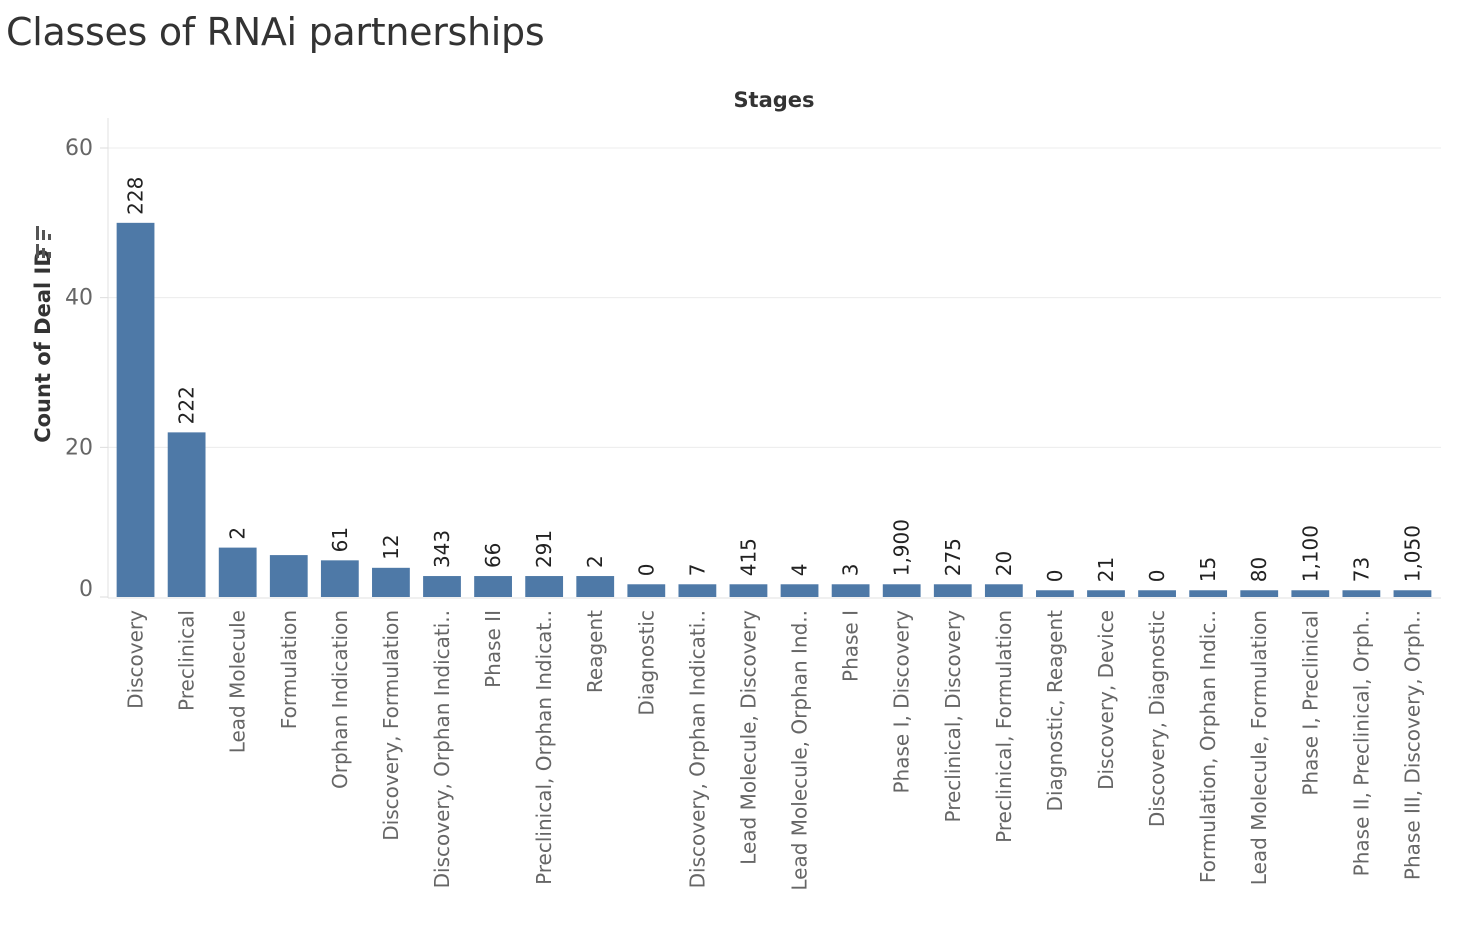  I want to click on data-label: 1,050, so click(1412, 553).